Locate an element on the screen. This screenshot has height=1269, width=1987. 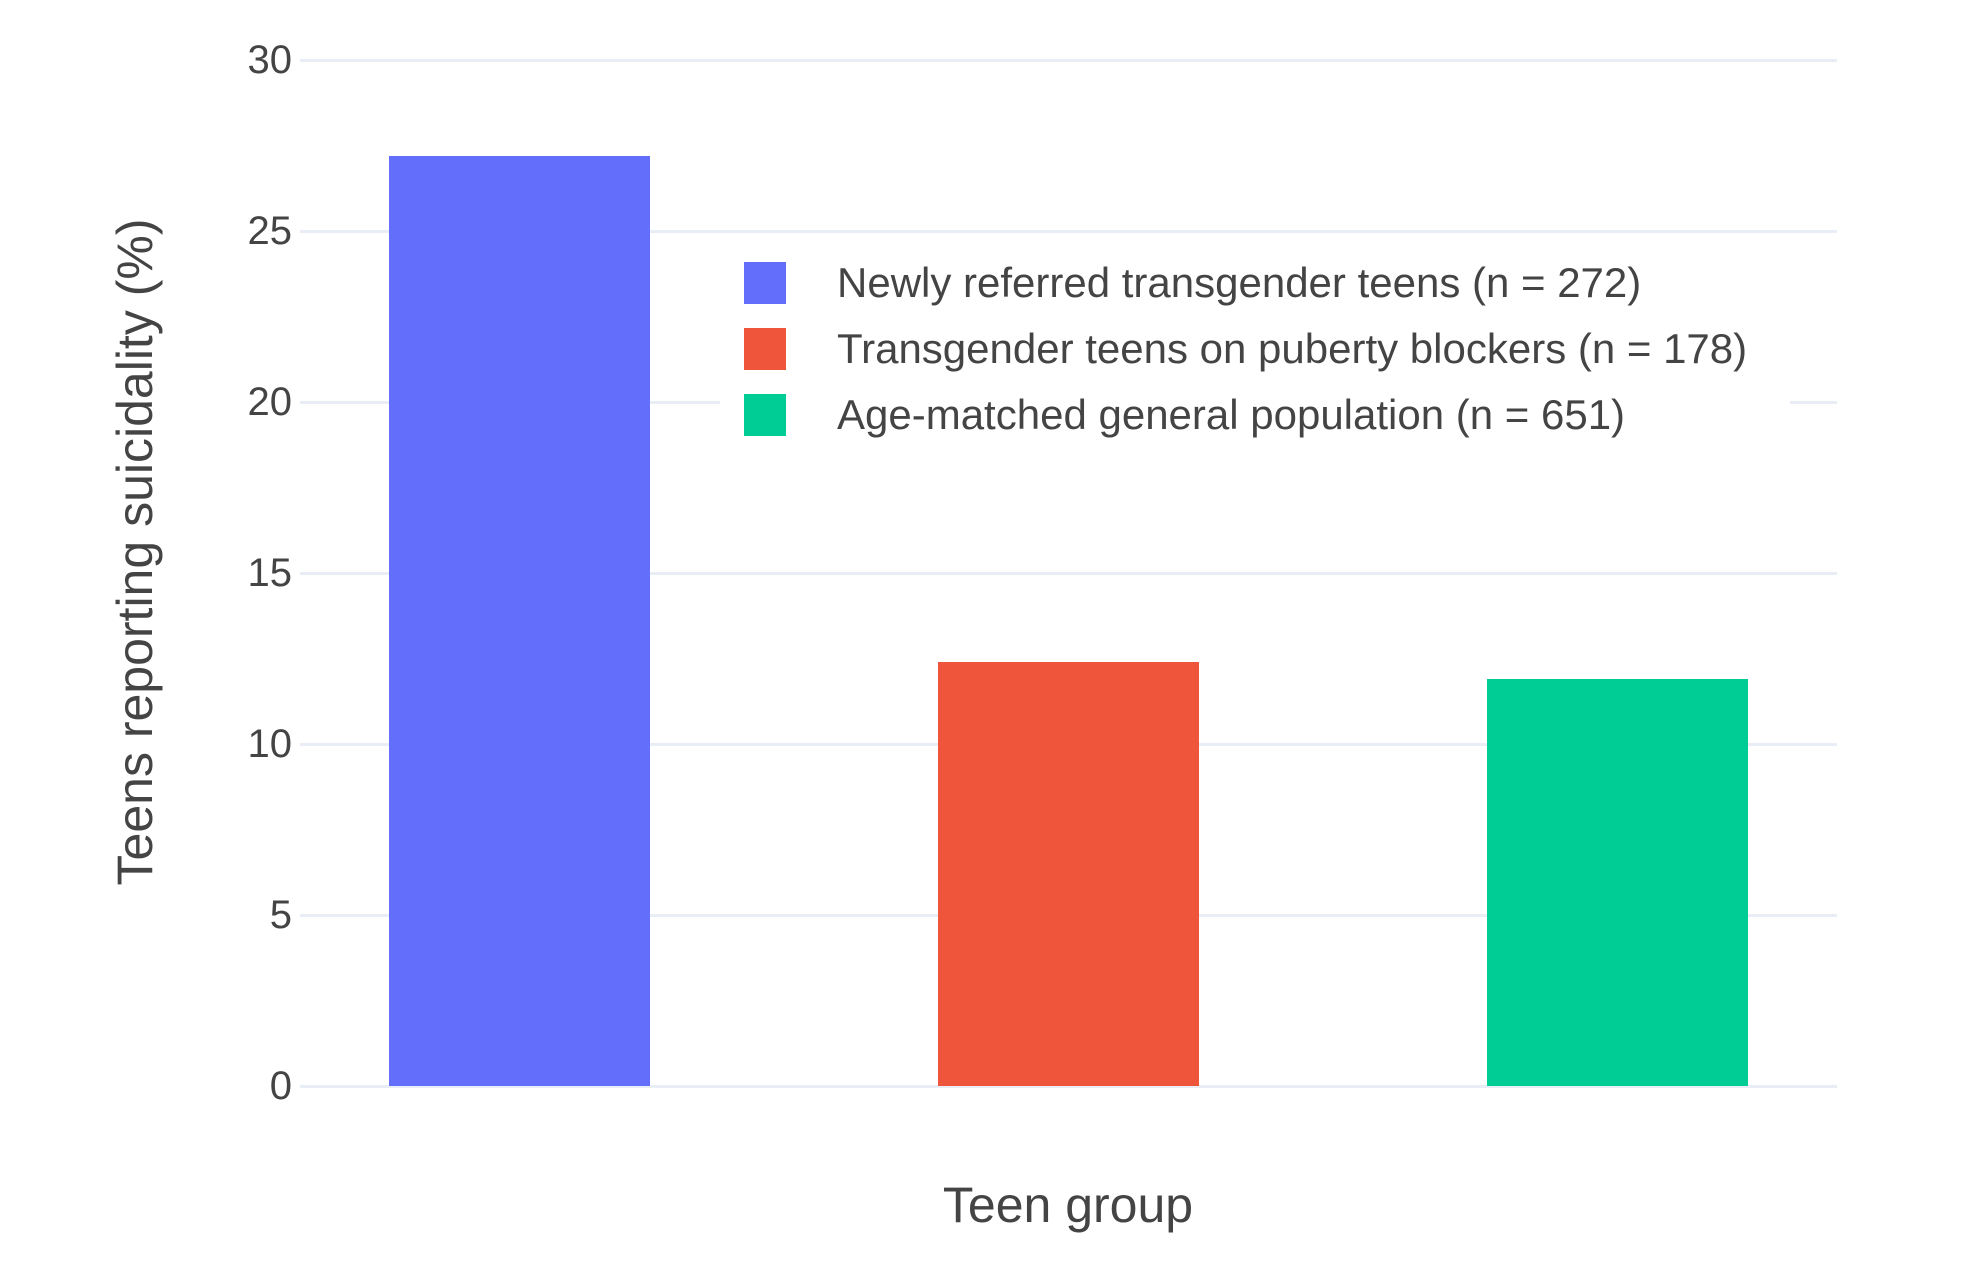
y-tick-label-15: 15 is located at coordinates (270, 573).